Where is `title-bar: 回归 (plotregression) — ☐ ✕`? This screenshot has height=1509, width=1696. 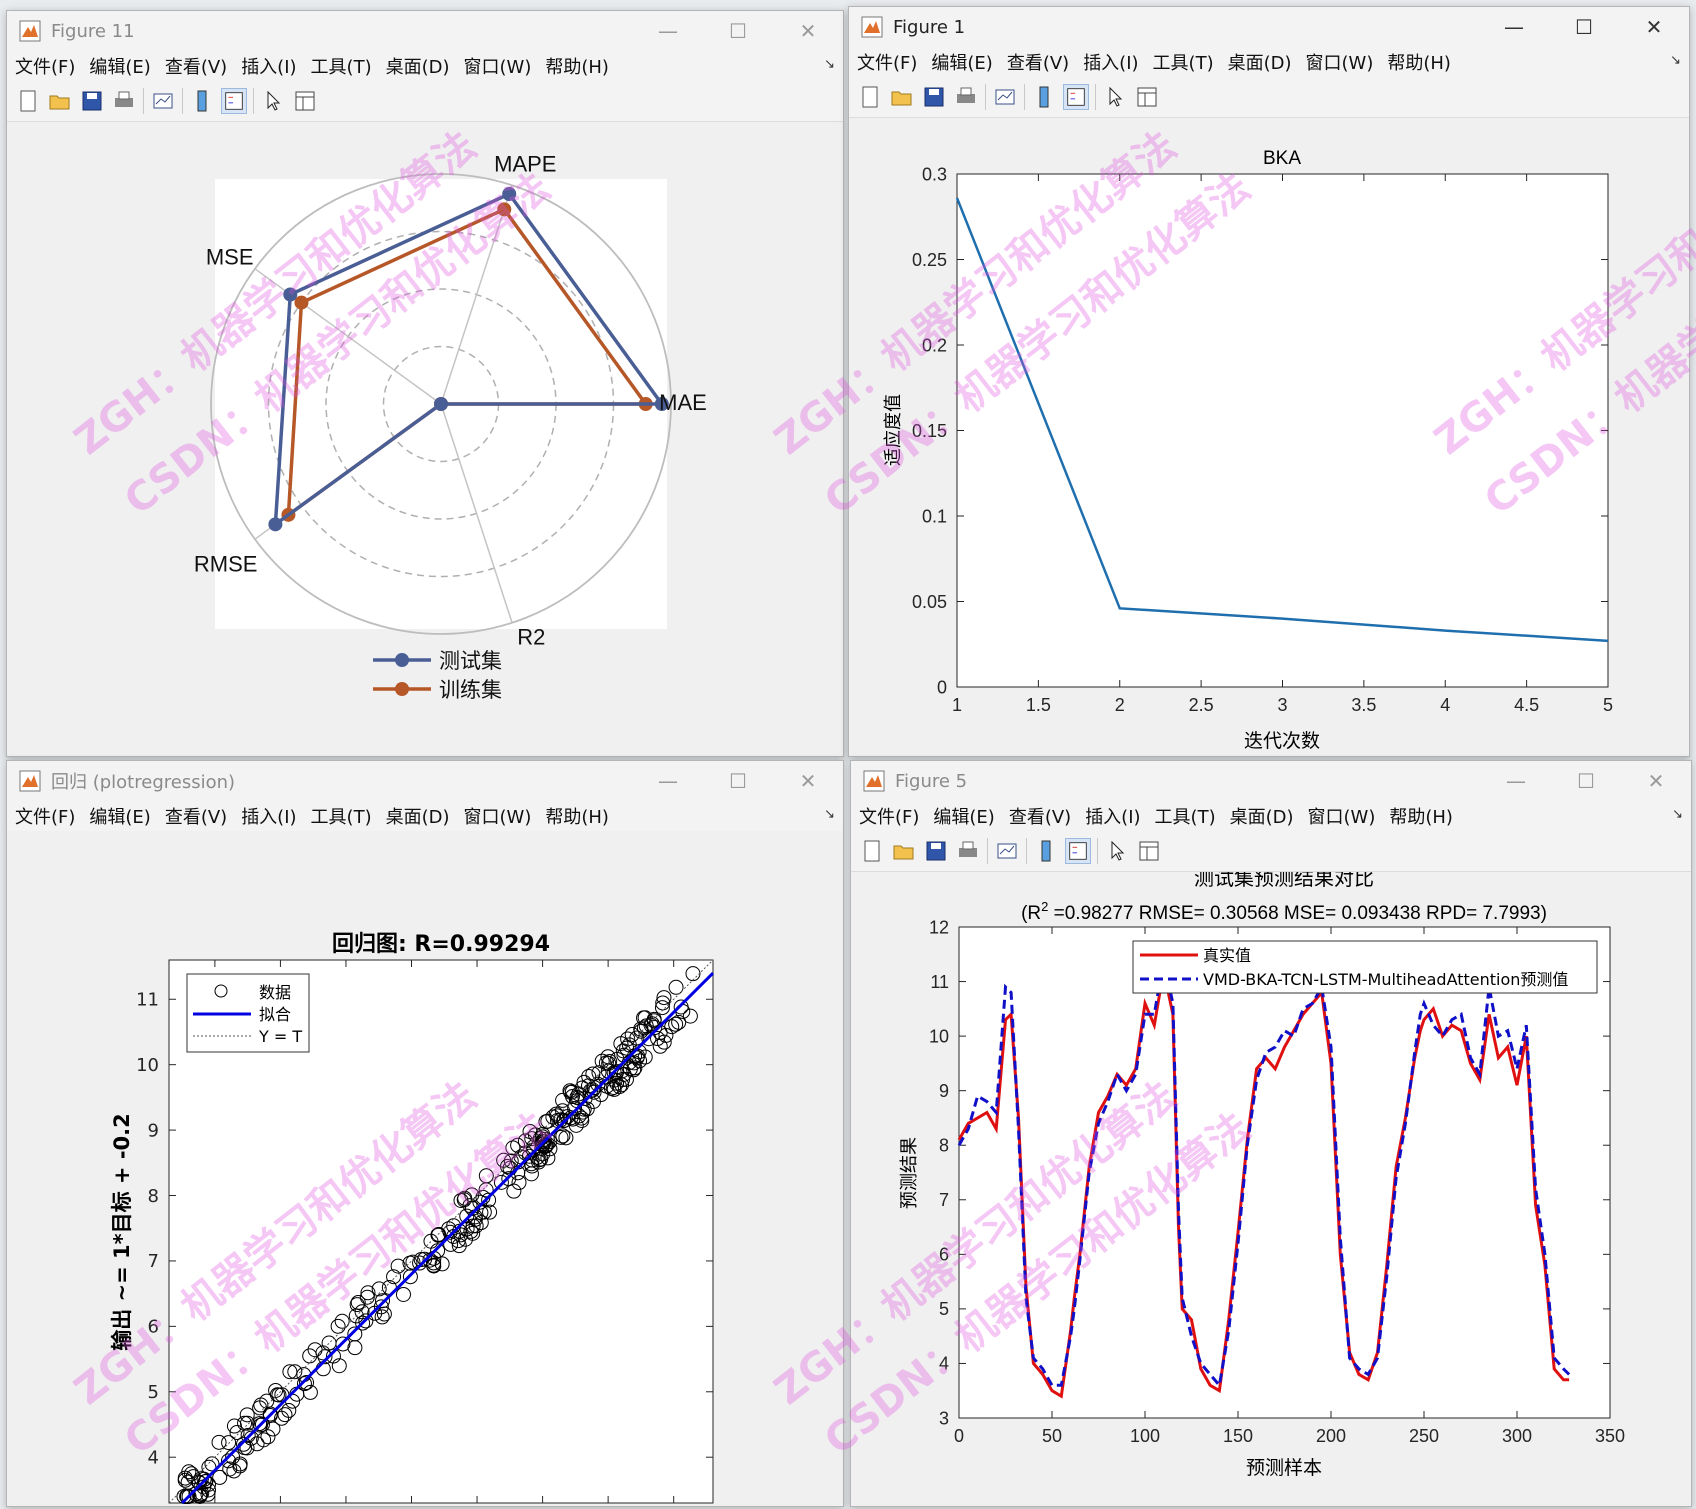
title-bar: 回归 (plotregression) — ☐ ✕ is located at coordinates (425, 781).